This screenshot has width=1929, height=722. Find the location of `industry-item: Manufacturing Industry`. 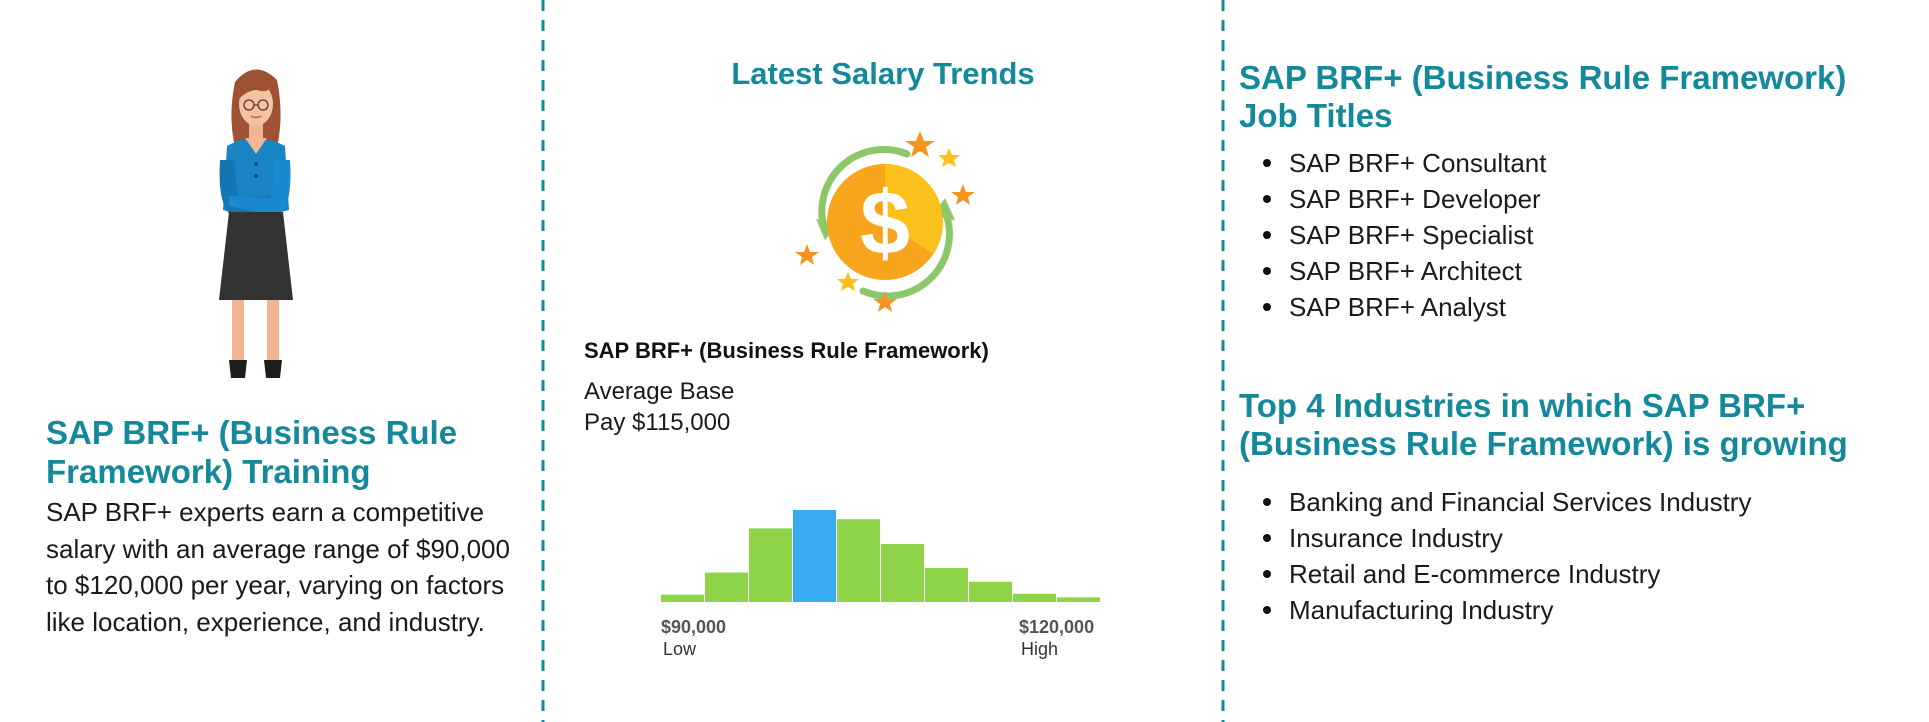

industry-item: Manufacturing Industry is located at coordinates (1507, 610).